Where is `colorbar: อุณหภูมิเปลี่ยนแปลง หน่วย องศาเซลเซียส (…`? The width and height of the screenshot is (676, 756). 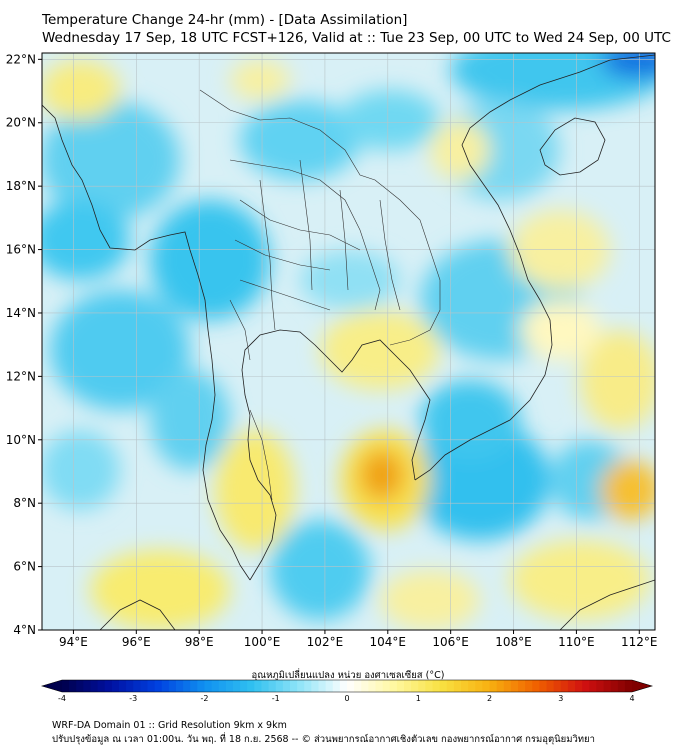 colorbar: อุณหภูมิเปลี่ยนแปลง หน่วย องศาเซลเซียส (… is located at coordinates (347, 685).